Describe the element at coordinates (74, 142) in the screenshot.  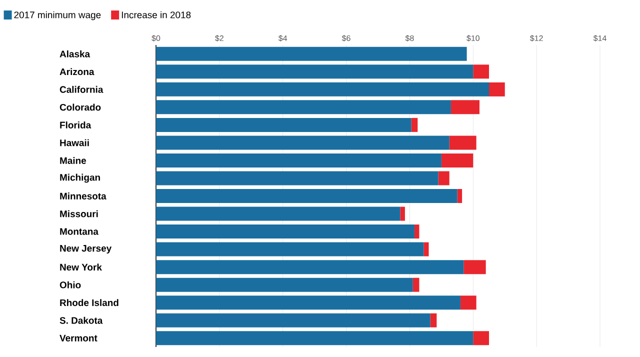
I see `y-tick-label: Hawaii` at that location.